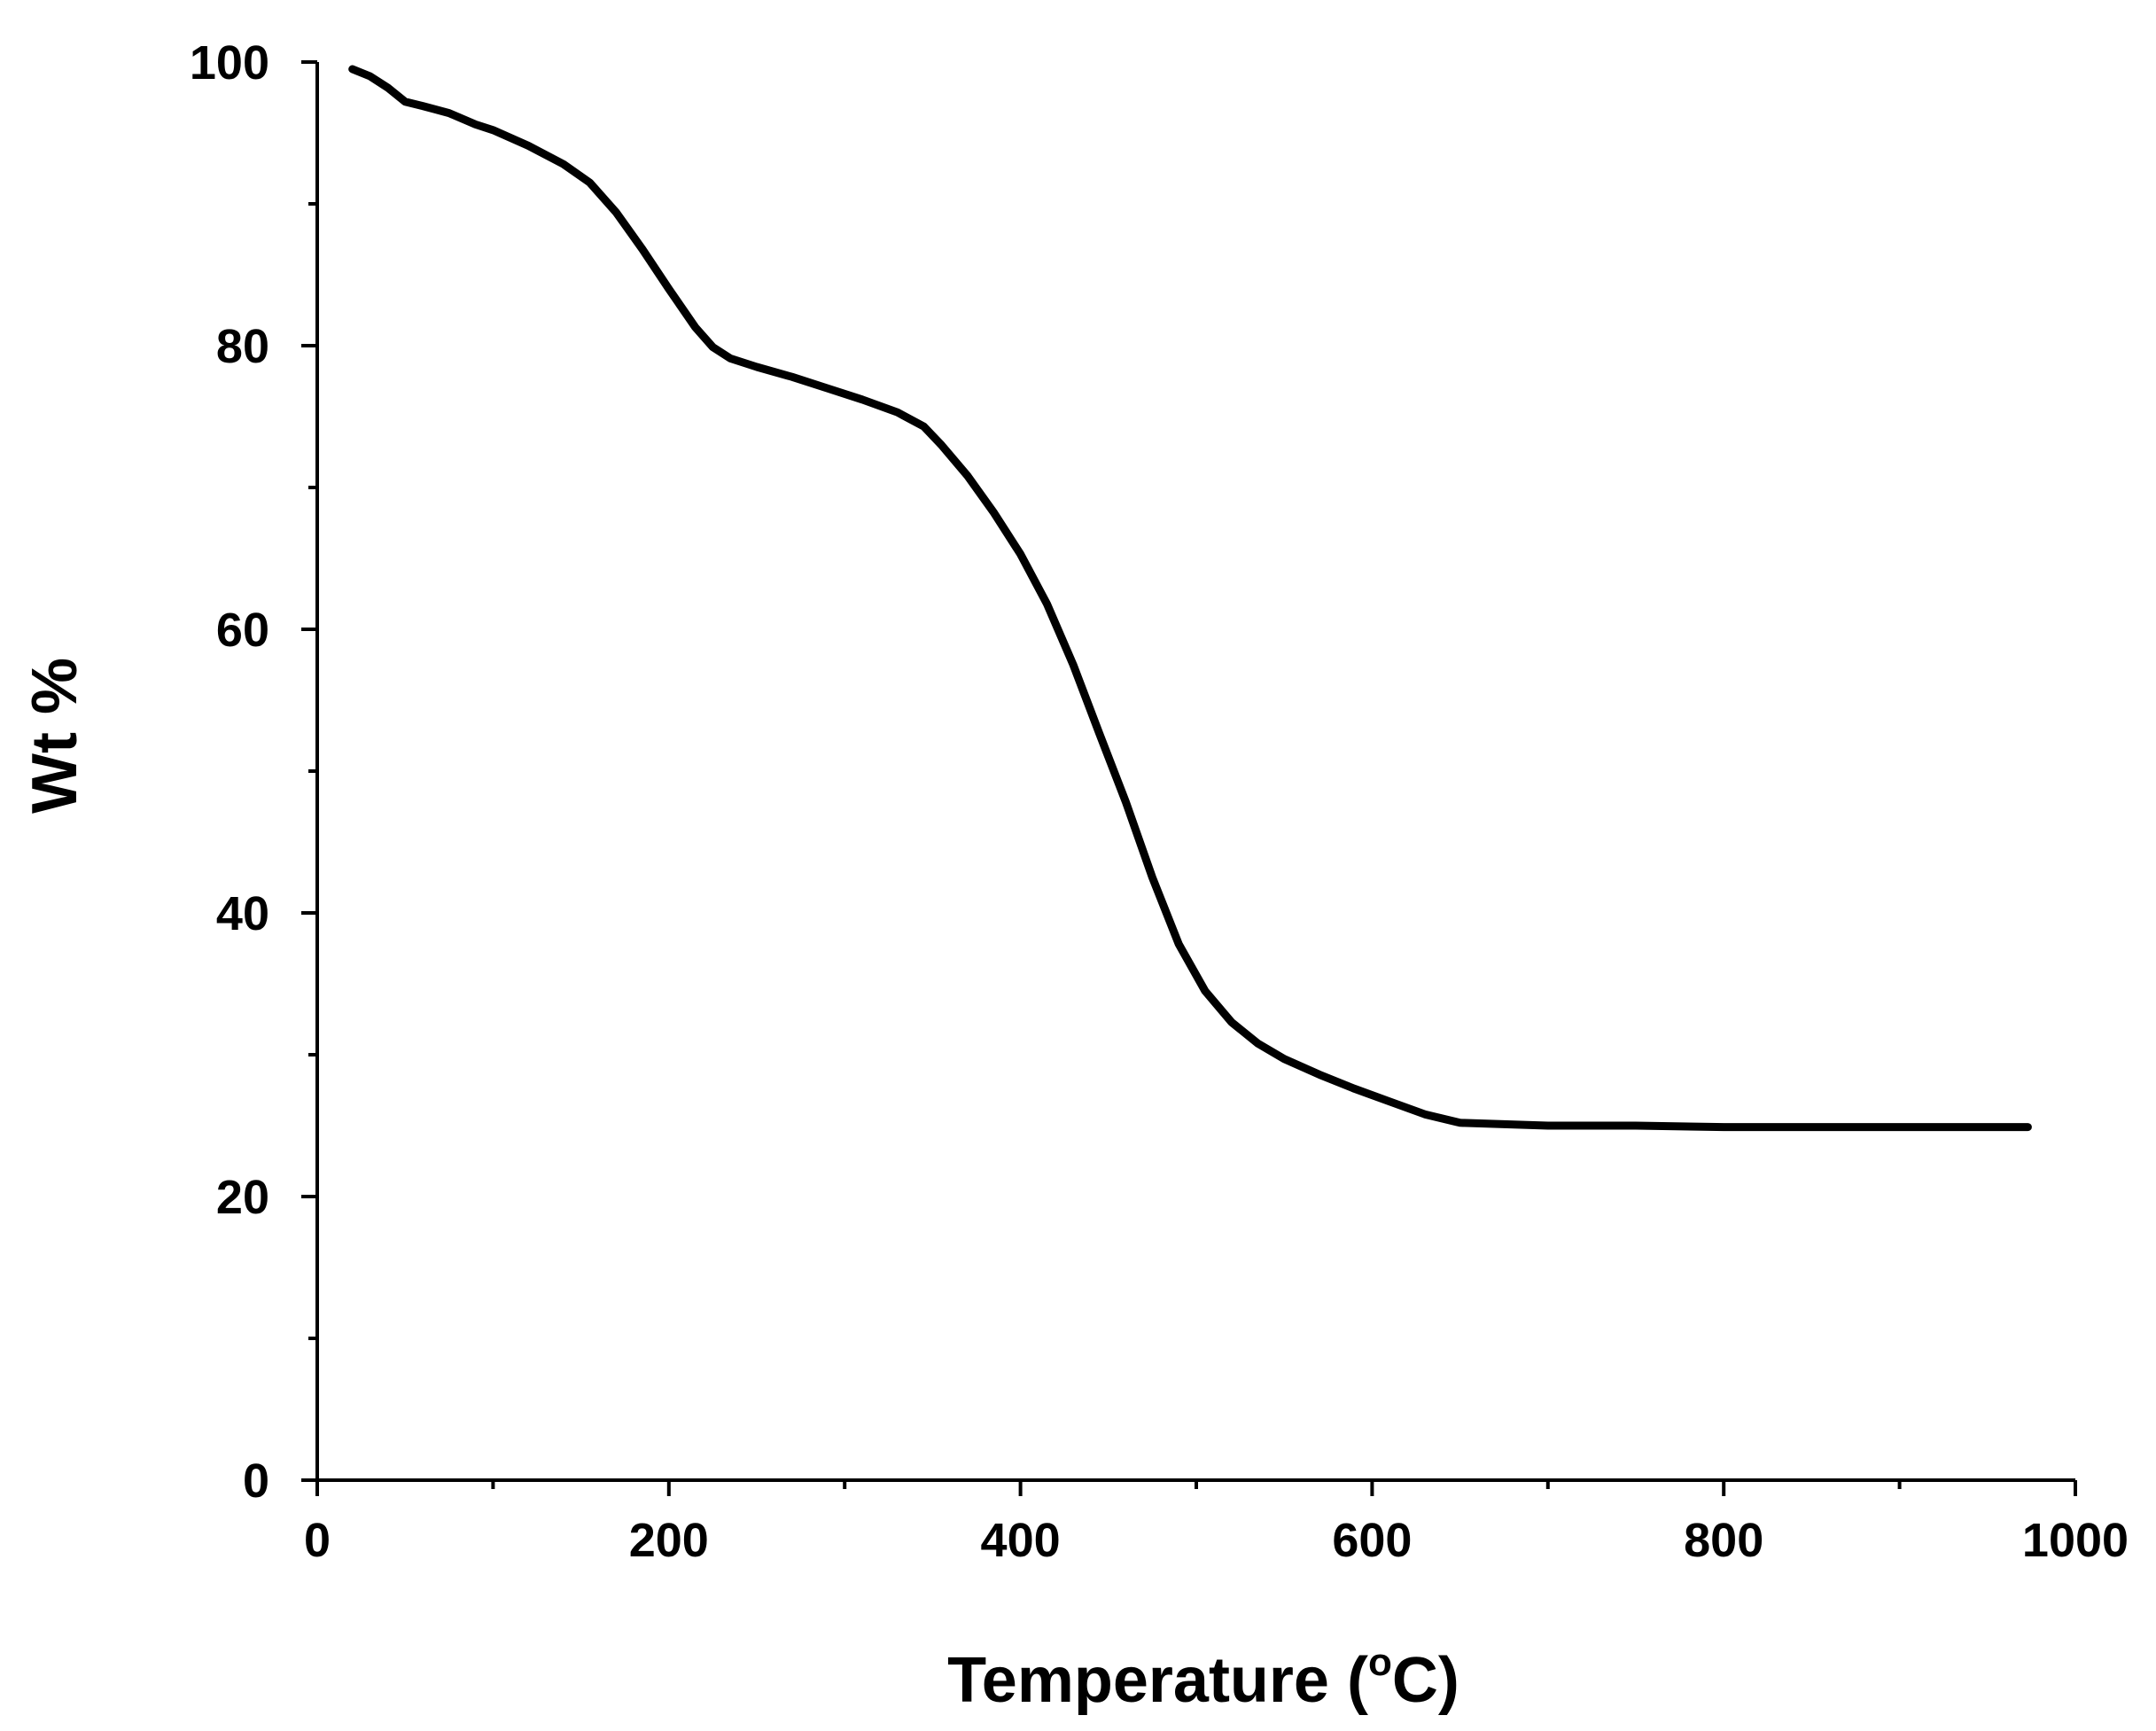  Describe the element at coordinates (253, 772) in the screenshot. I see `y-ticks: 0 20 40 60 80 100` at that location.